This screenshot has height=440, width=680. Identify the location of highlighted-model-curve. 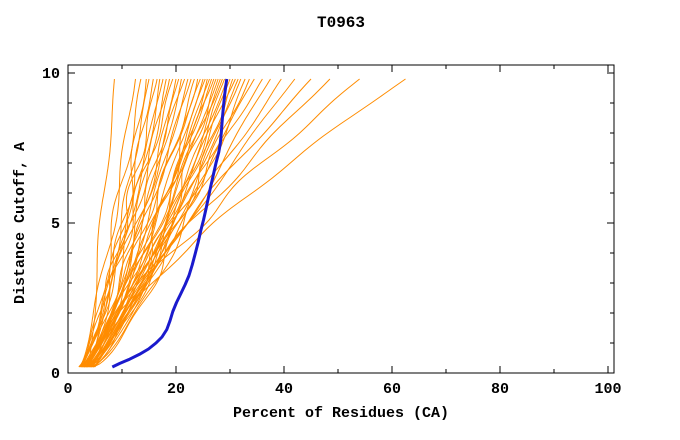
(170, 223).